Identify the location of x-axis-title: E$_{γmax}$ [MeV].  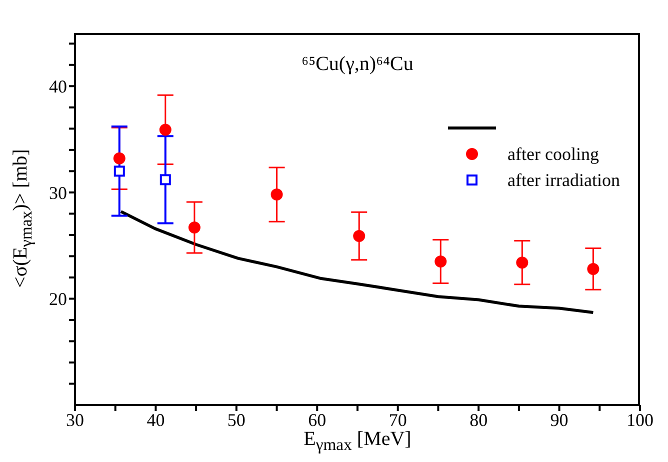
(357, 441).